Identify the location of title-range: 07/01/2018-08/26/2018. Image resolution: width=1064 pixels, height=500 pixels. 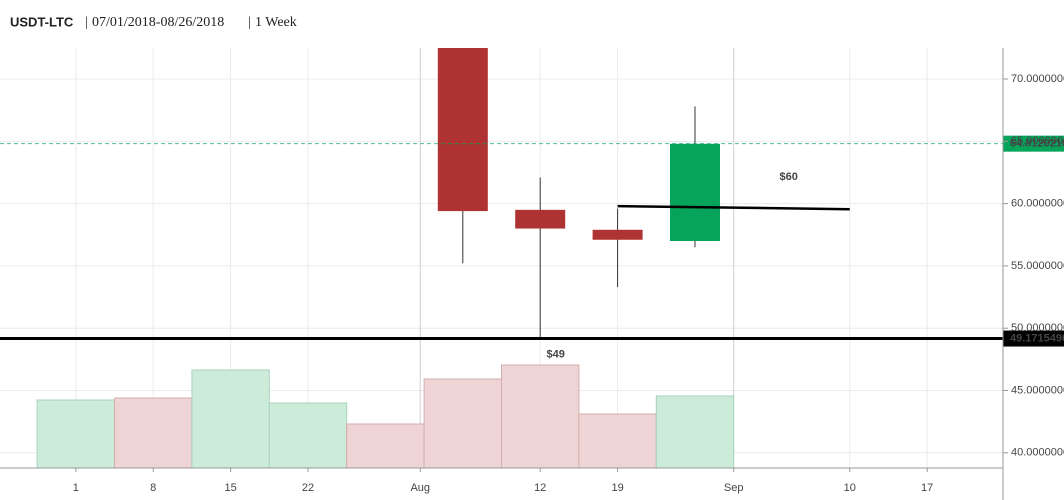
(158, 22).